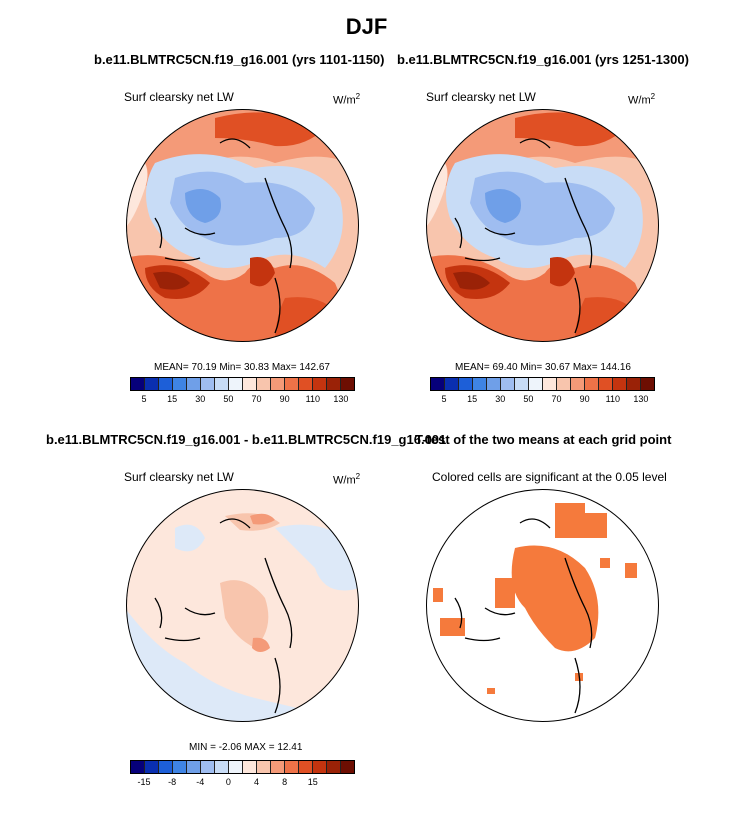 Image resolution: width=733 pixels, height=822 pixels. What do you see at coordinates (200, 782) in the screenshot?
I see `colorbar-tick-label: -4` at bounding box center [200, 782].